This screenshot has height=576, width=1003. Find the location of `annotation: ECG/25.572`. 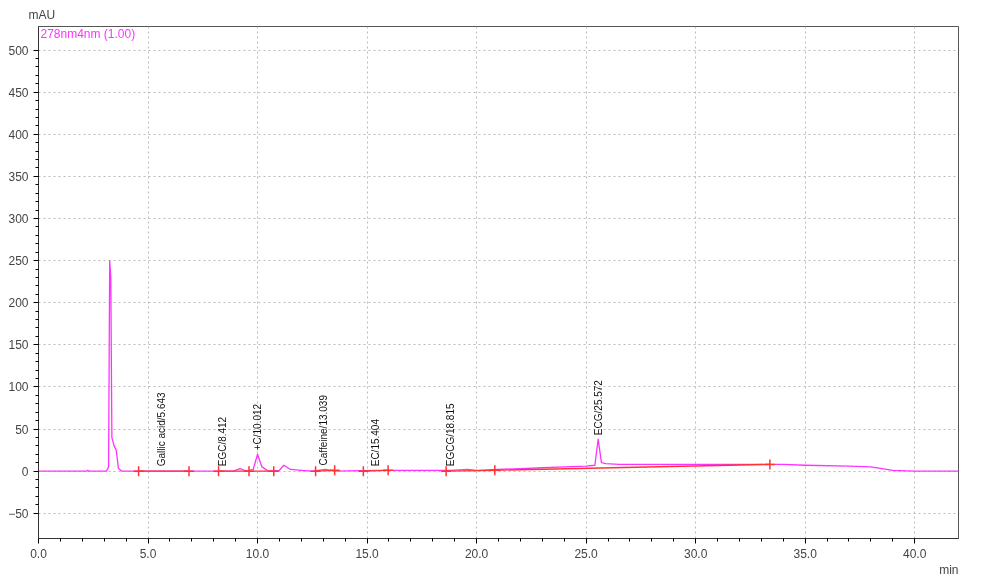

annotation: ECG/25.572 is located at coordinates (598, 407).